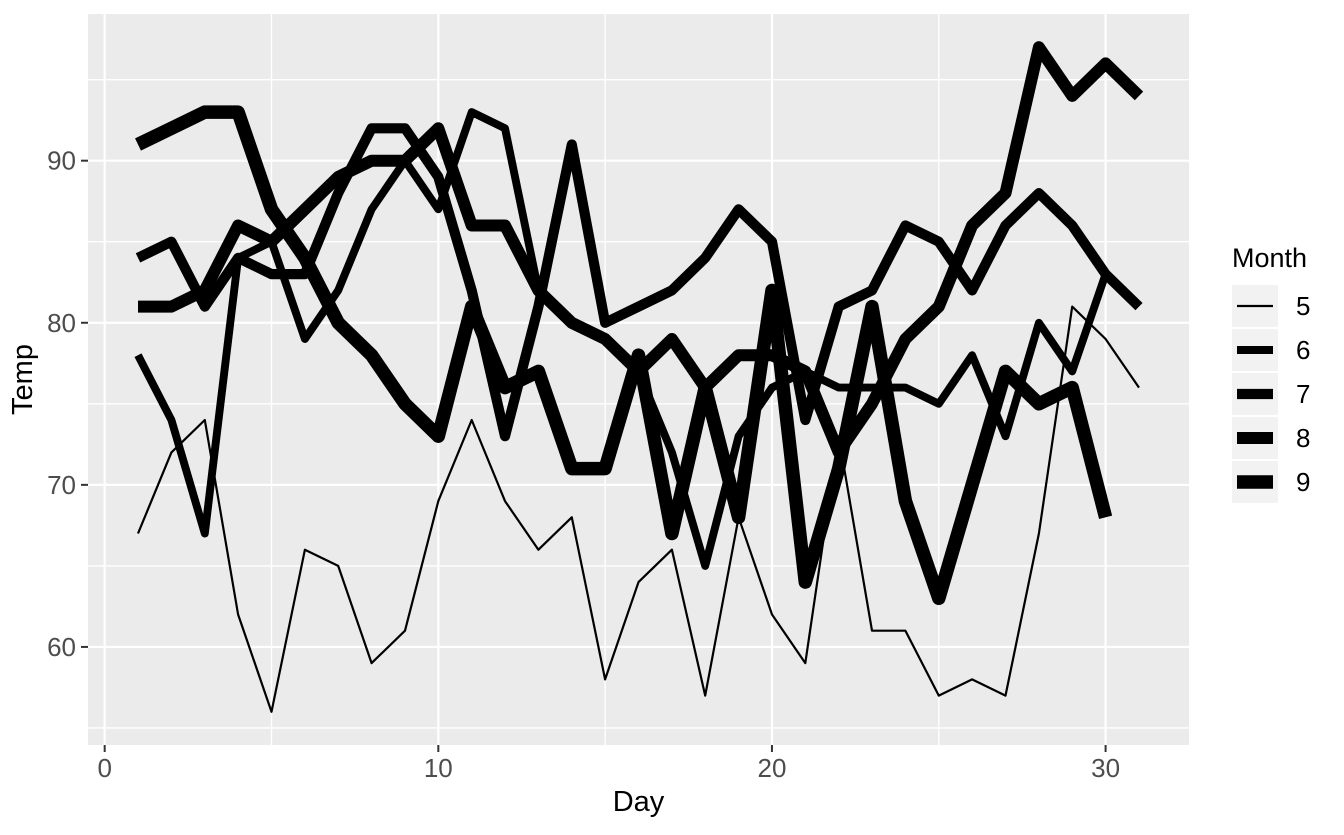 Image resolution: width=1344 pixels, height=835 pixels. I want to click on y-tick-label-60: 60, so click(61, 647).